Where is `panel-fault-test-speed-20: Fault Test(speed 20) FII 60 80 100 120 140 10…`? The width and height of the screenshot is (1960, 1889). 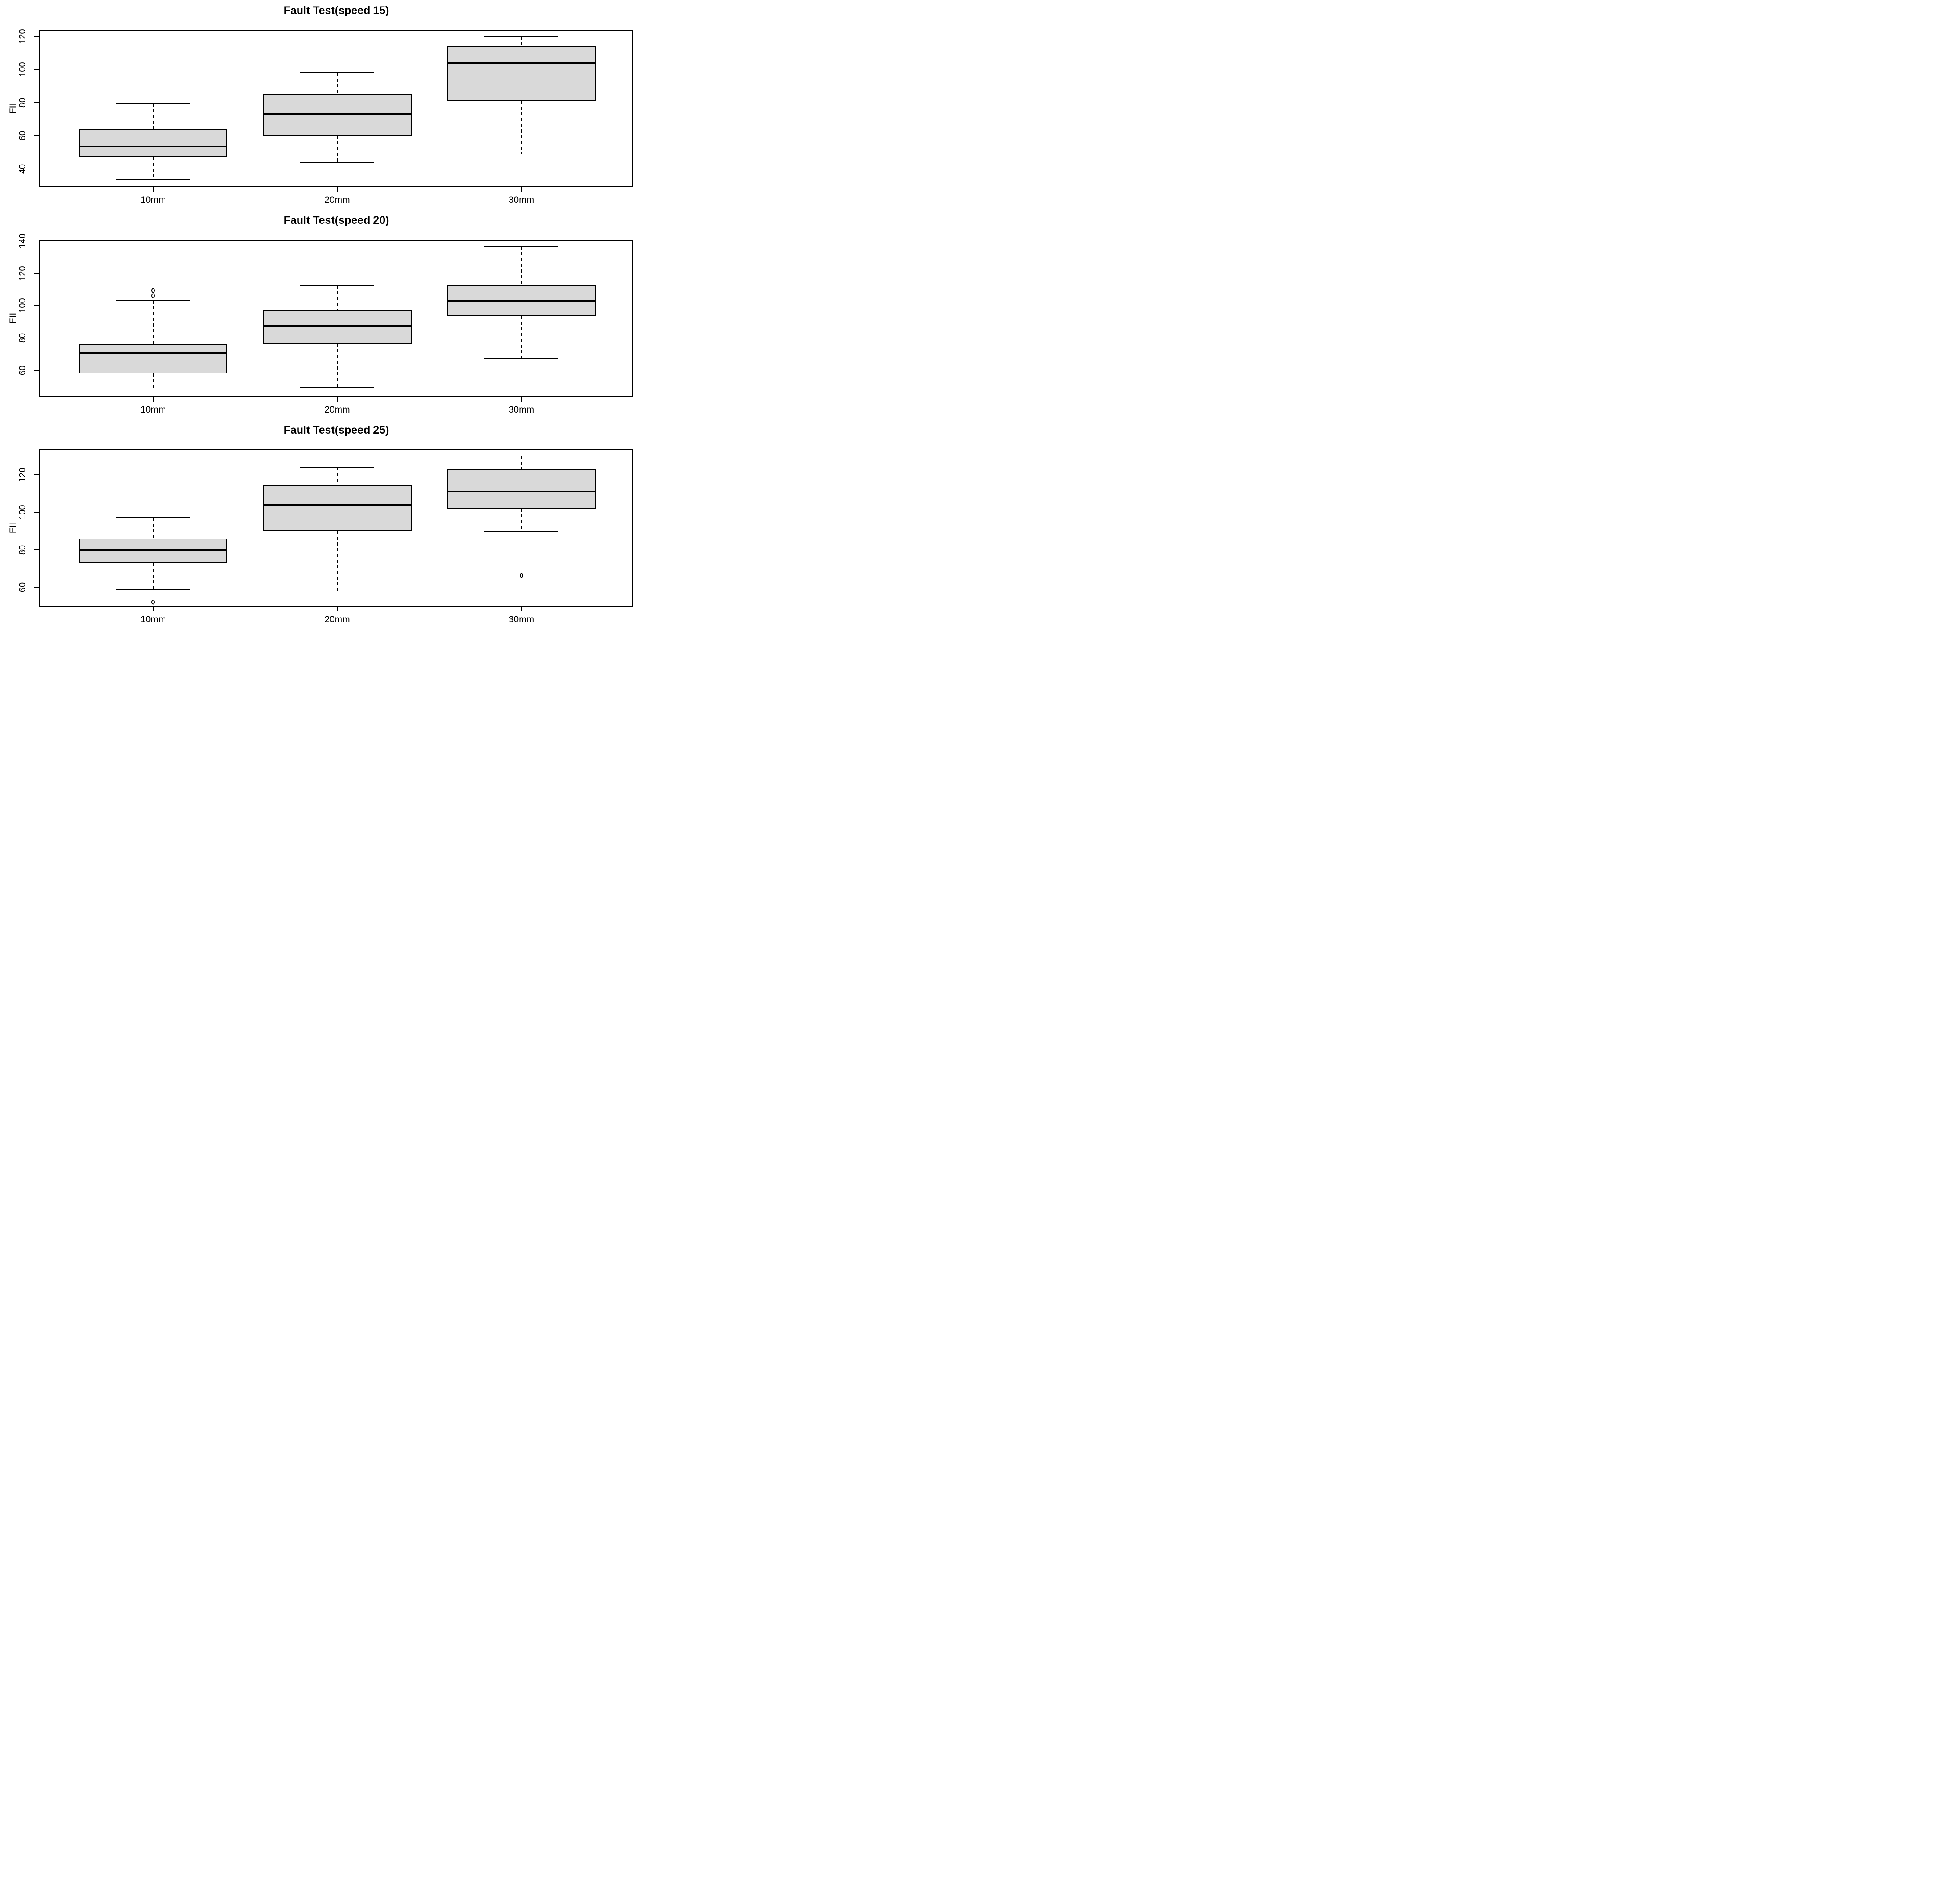 panel-fault-test-speed-20: Fault Test(speed 20) FII 60 80 100 120 140 10… is located at coordinates (326, 315).